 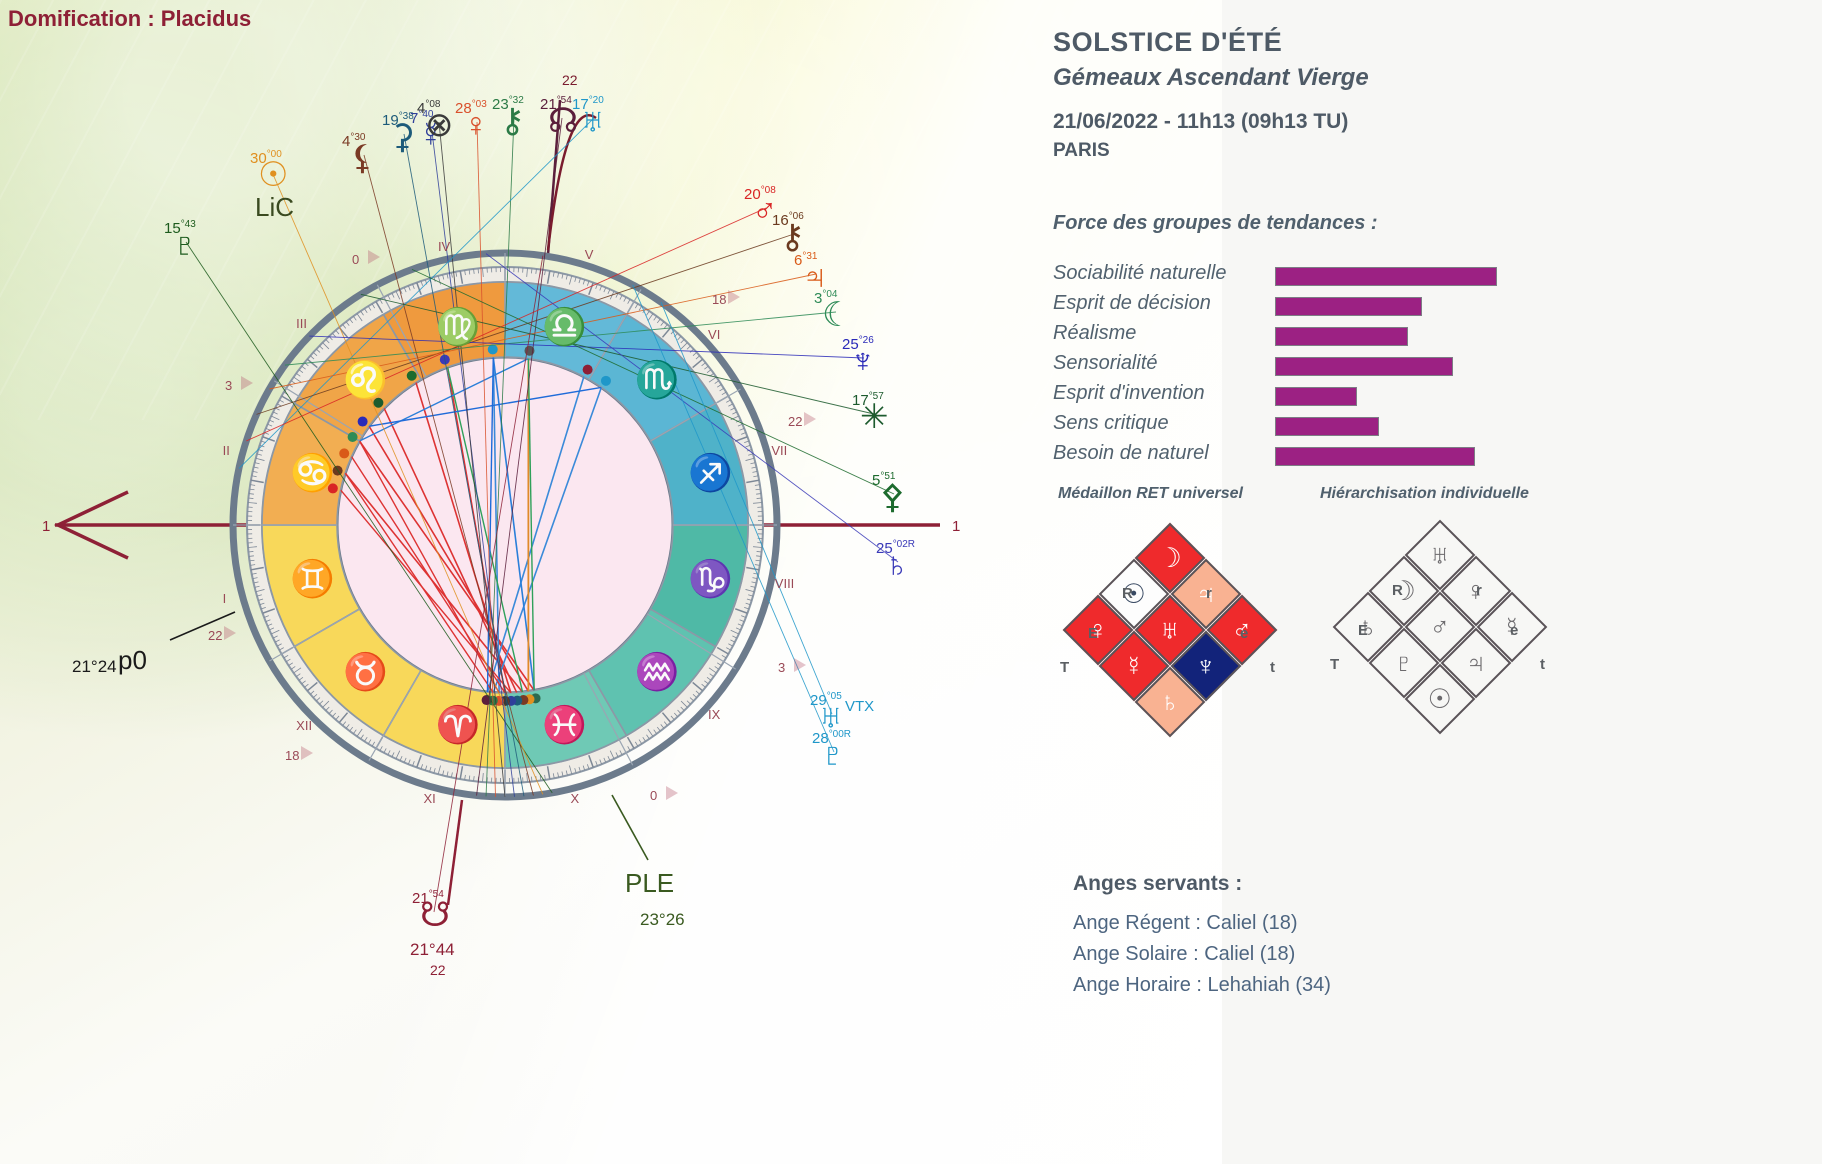 What do you see at coordinates (224, 598) in the screenshot?
I see `house-numeral-I: I` at bounding box center [224, 598].